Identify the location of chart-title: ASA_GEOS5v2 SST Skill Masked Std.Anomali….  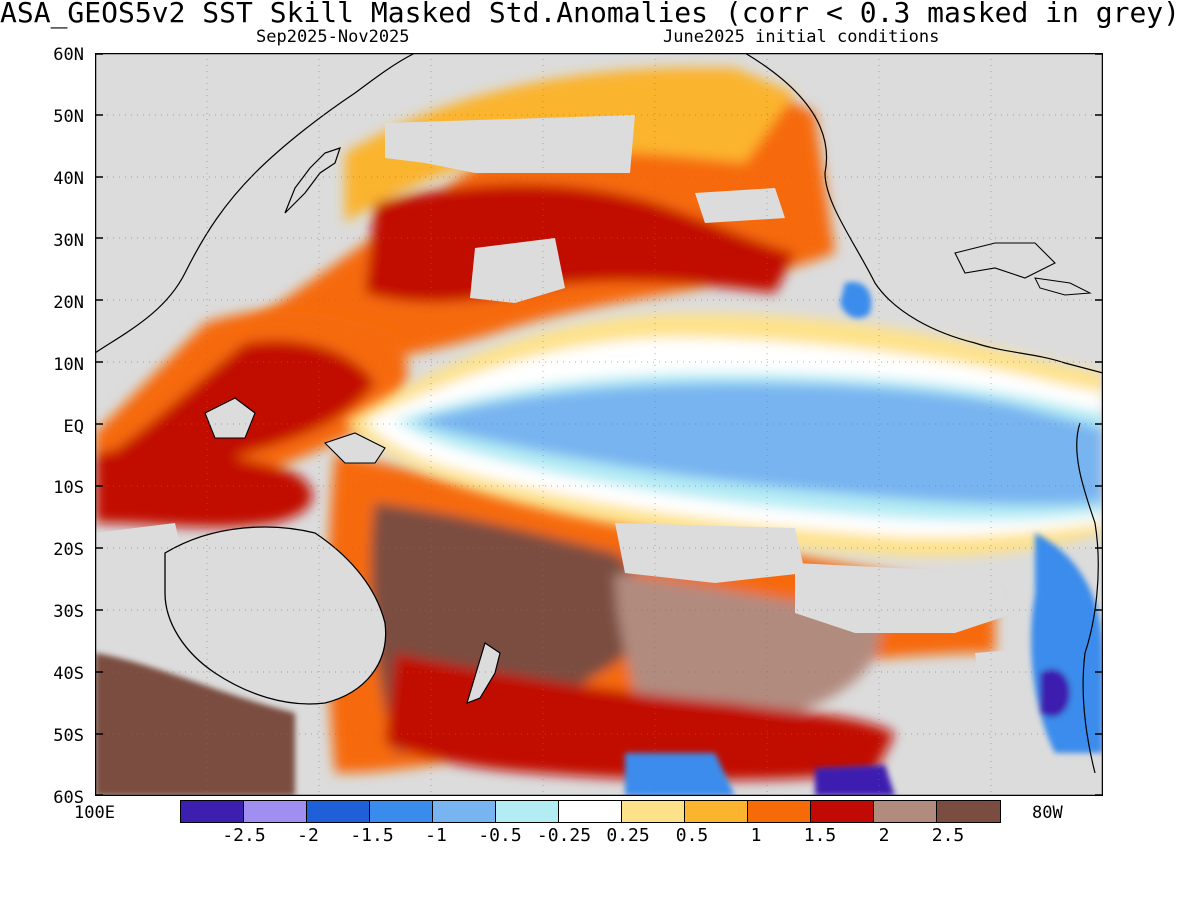
(590, 14).